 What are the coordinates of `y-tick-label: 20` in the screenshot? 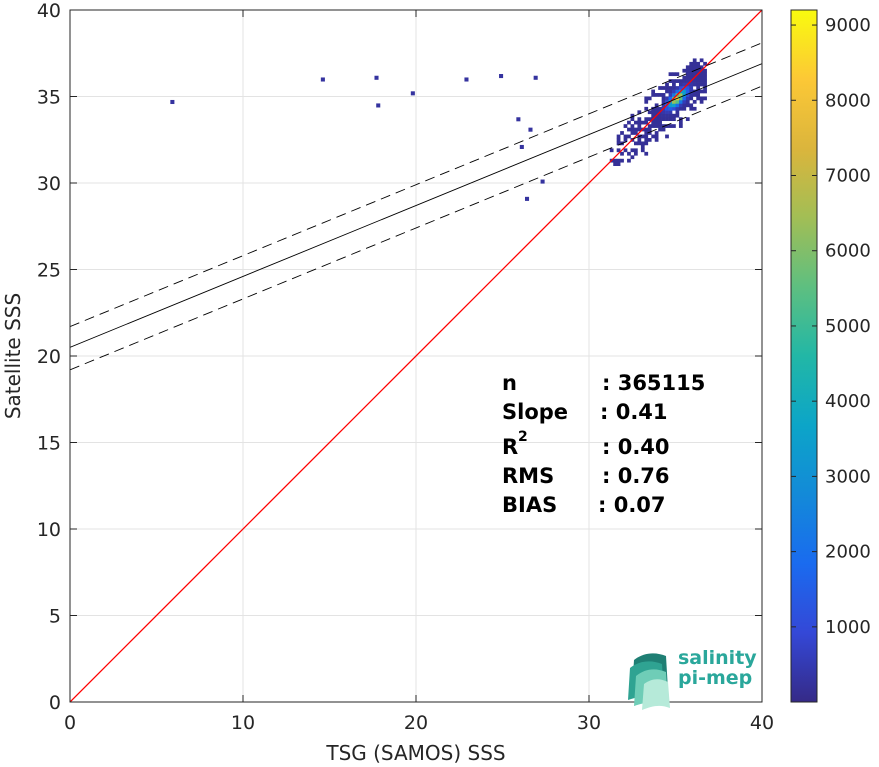 It's located at (49, 357).